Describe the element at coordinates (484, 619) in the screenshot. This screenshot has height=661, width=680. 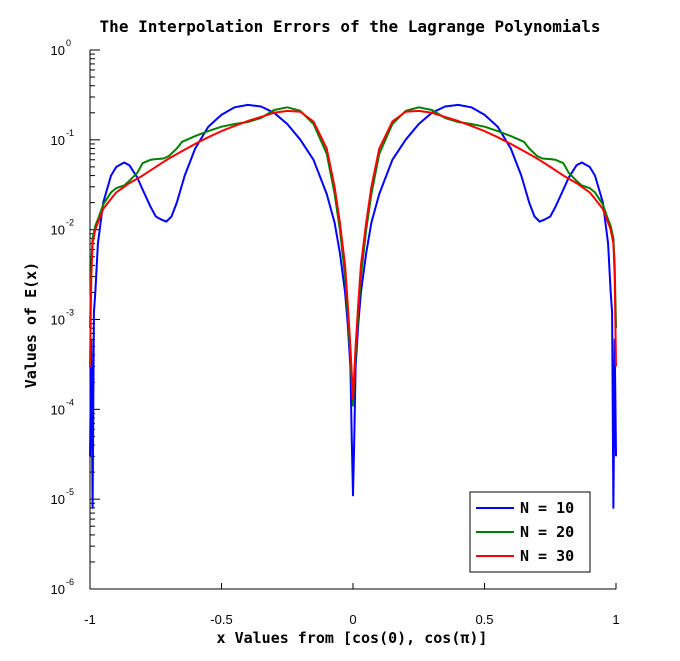
I see `x-tick-label: 0.5` at that location.